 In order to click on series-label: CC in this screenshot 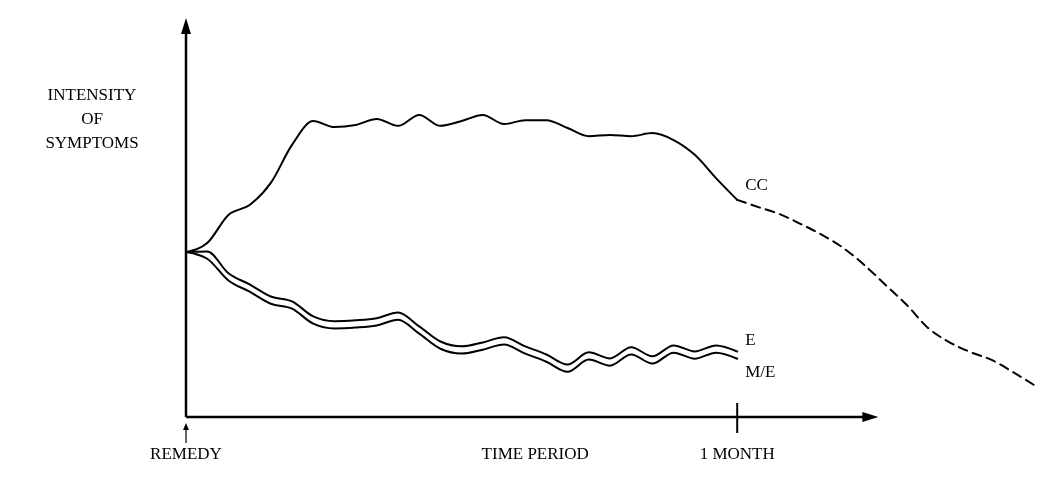, I will do `click(756, 184)`.